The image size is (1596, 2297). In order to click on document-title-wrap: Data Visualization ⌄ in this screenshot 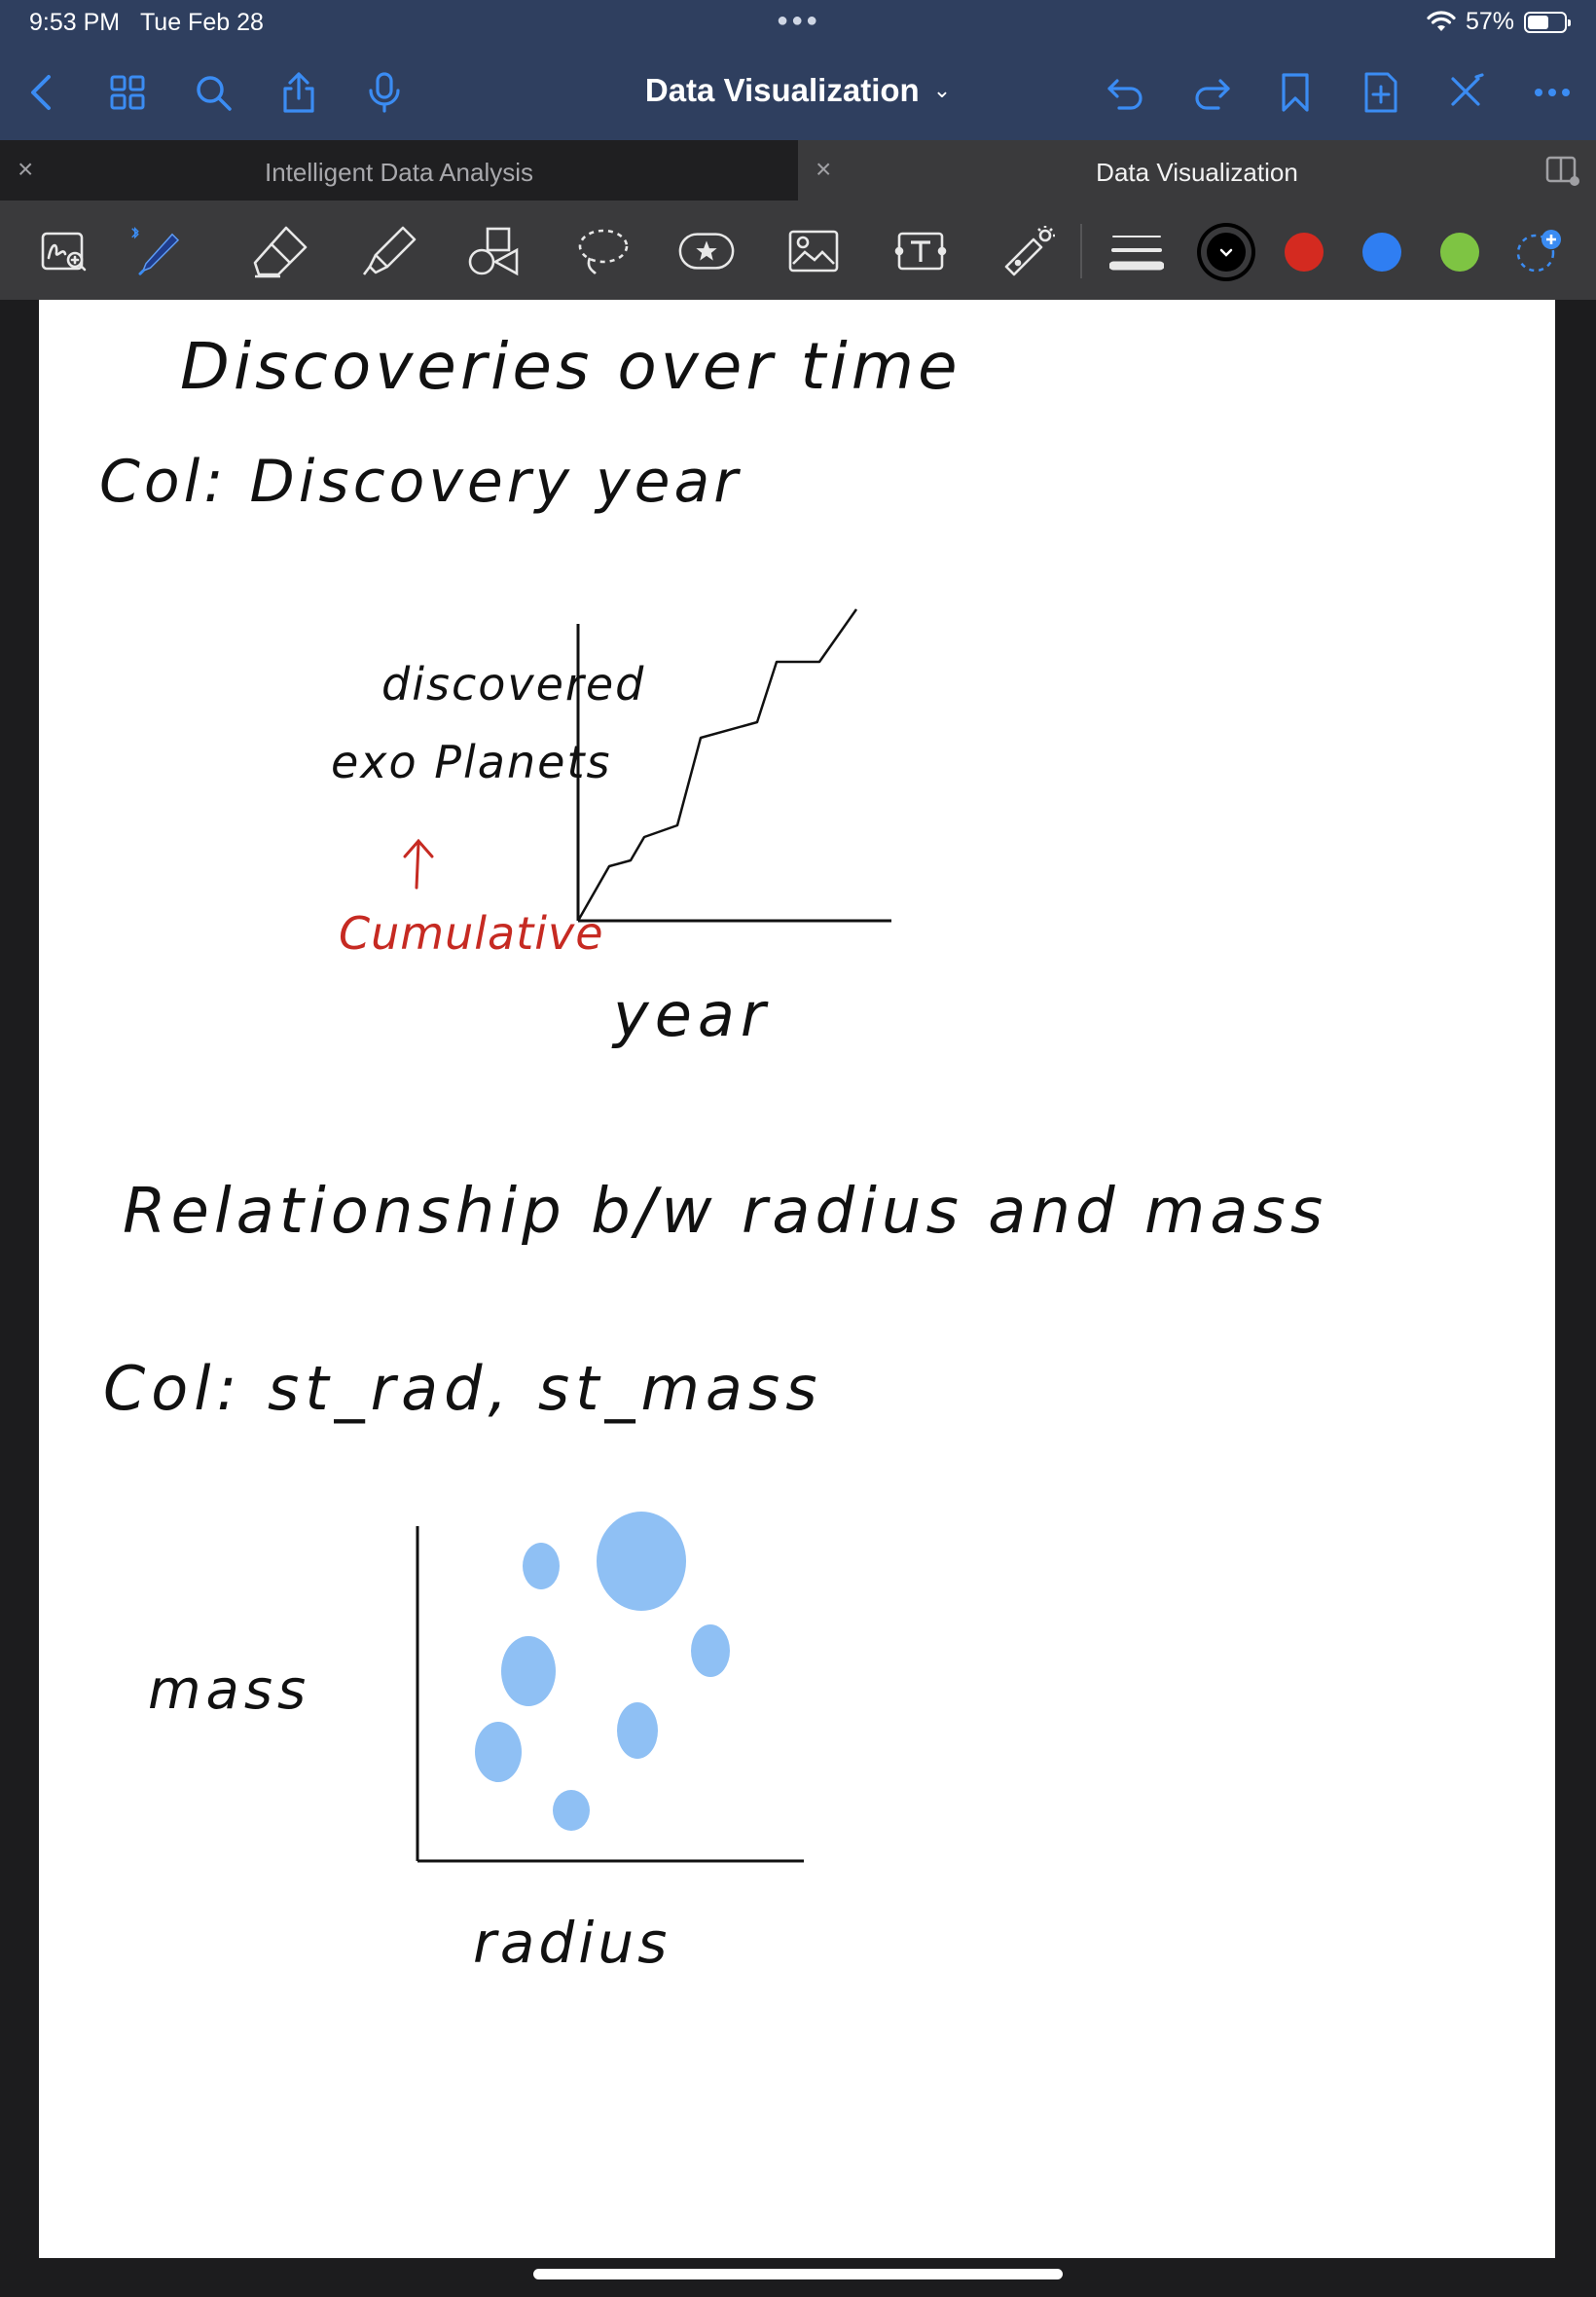, I will do `click(798, 90)`.